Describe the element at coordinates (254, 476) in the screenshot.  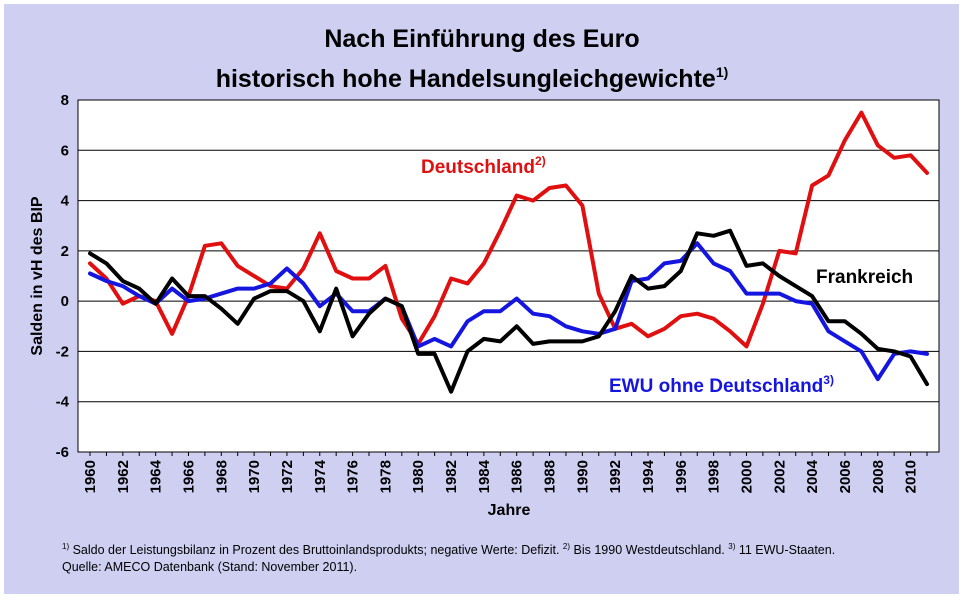
I see `x-tick-label: 1970` at that location.